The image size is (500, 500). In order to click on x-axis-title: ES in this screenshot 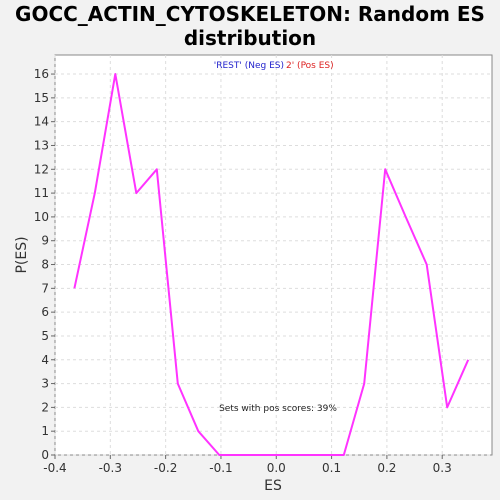, I will do `click(273, 486)`.